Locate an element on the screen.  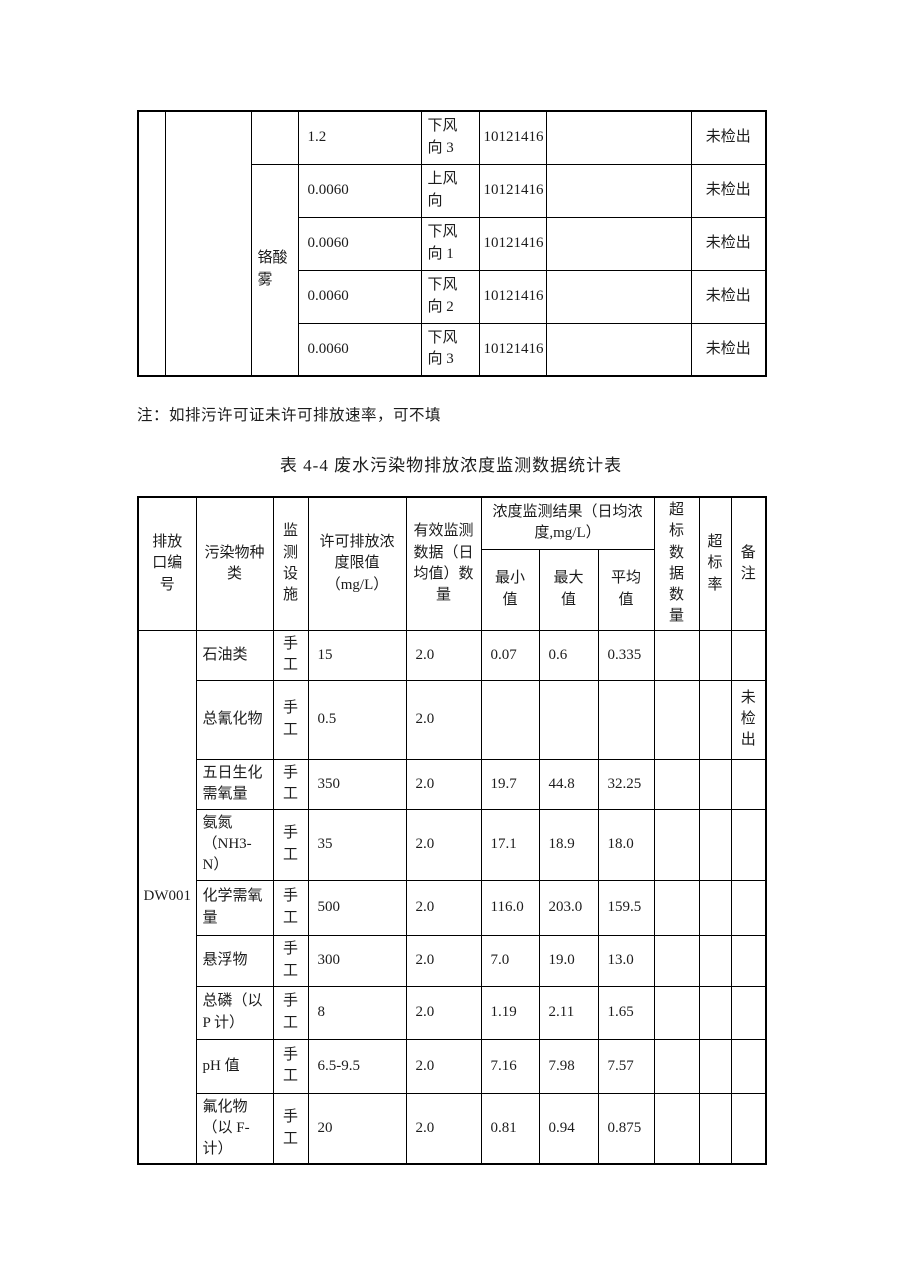
min-cell: 116.0 is located at coordinates (510, 907).